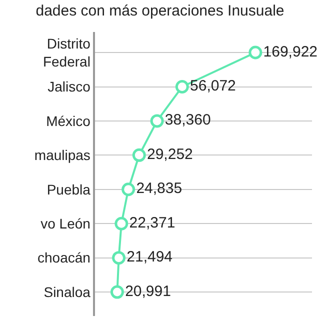 The width and height of the screenshot is (320, 320). What do you see at coordinates (68, 120) in the screenshot?
I see `y-tick-label: México` at bounding box center [68, 120].